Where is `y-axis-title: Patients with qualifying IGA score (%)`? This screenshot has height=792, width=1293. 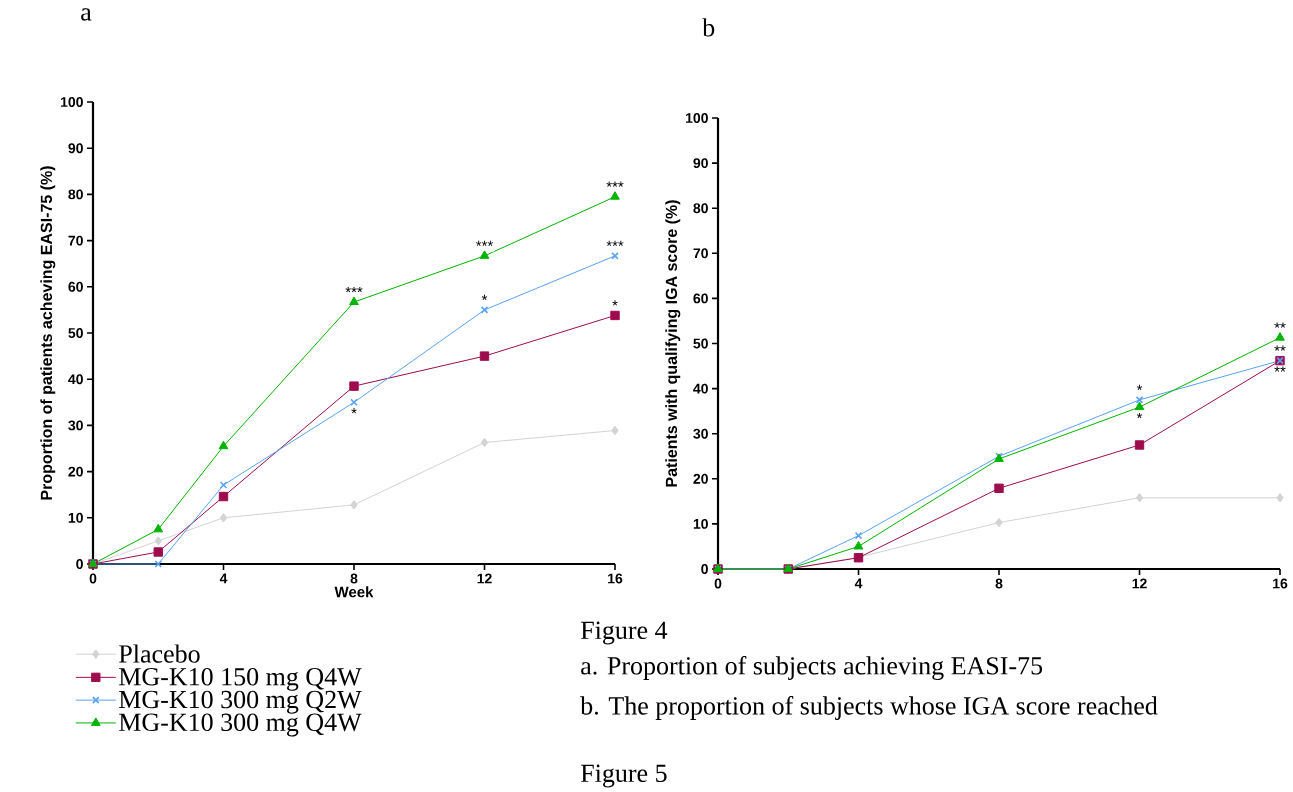
y-axis-title: Patients with qualifying IGA score (%) is located at coordinates (673, 343).